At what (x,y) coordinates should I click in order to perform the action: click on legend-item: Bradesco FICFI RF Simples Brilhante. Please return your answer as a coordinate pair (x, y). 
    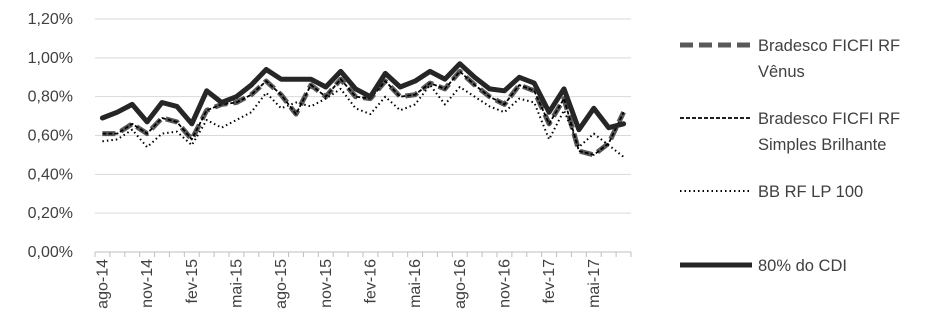
    Looking at the image, I should click on (790, 132).